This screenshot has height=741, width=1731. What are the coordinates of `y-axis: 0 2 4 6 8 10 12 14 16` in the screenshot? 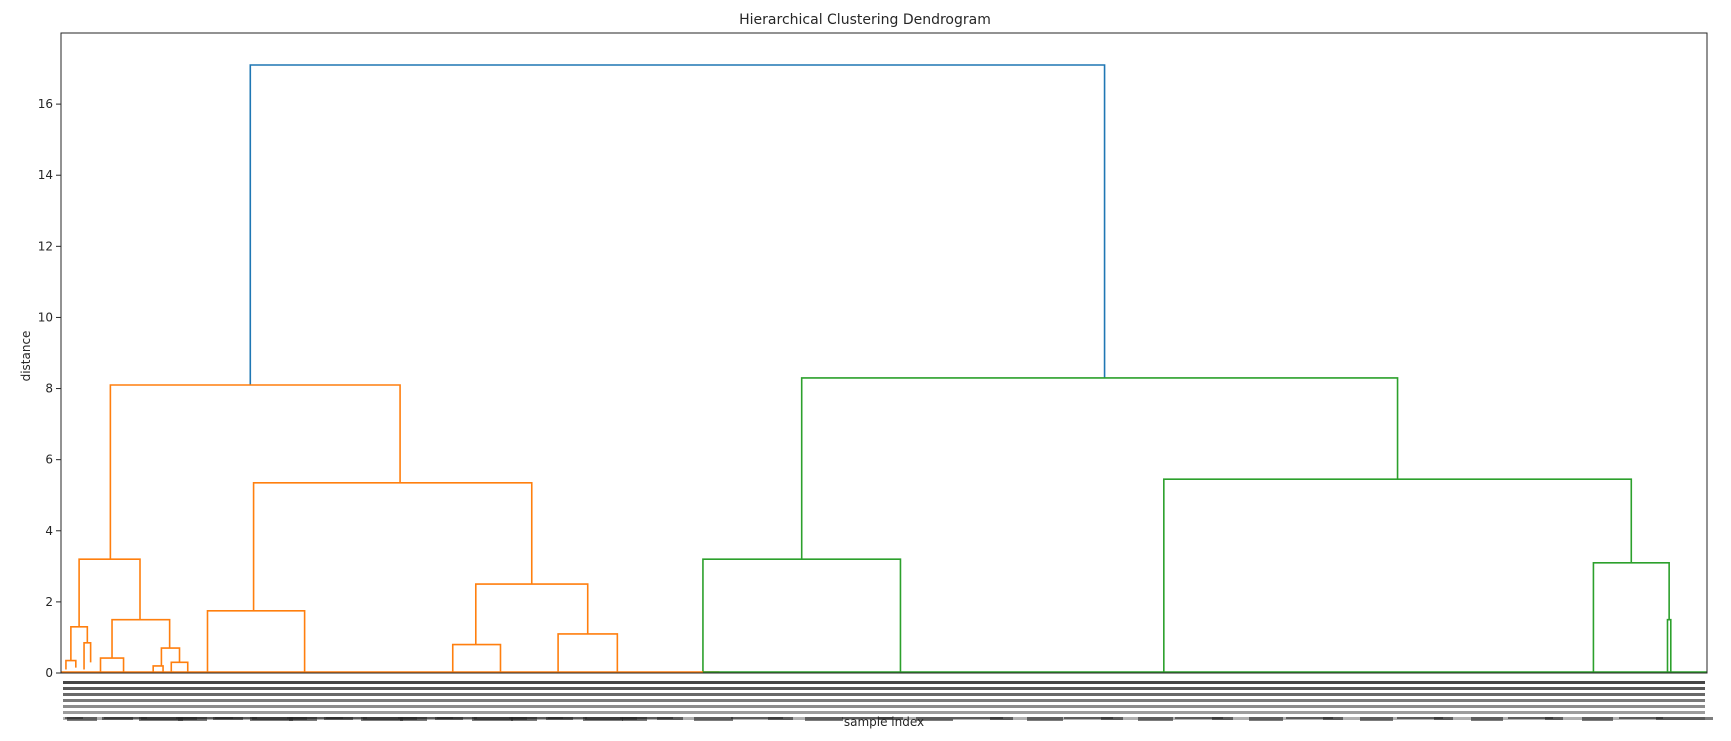 It's located at (49, 388).